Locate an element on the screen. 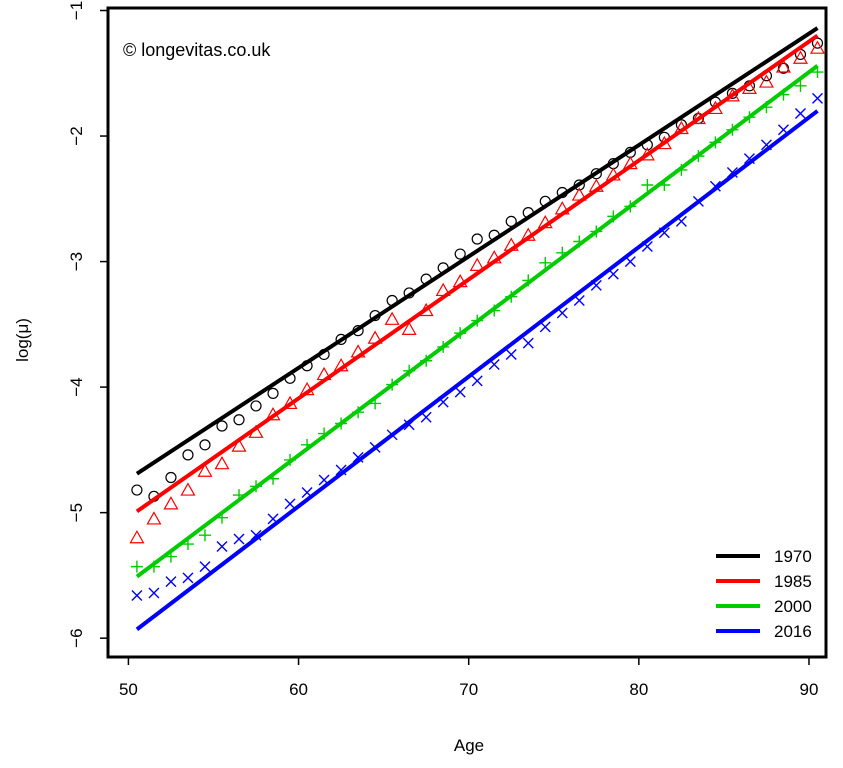 The height and width of the screenshot is (768, 843). x-tick-label: 90 is located at coordinates (809, 689).